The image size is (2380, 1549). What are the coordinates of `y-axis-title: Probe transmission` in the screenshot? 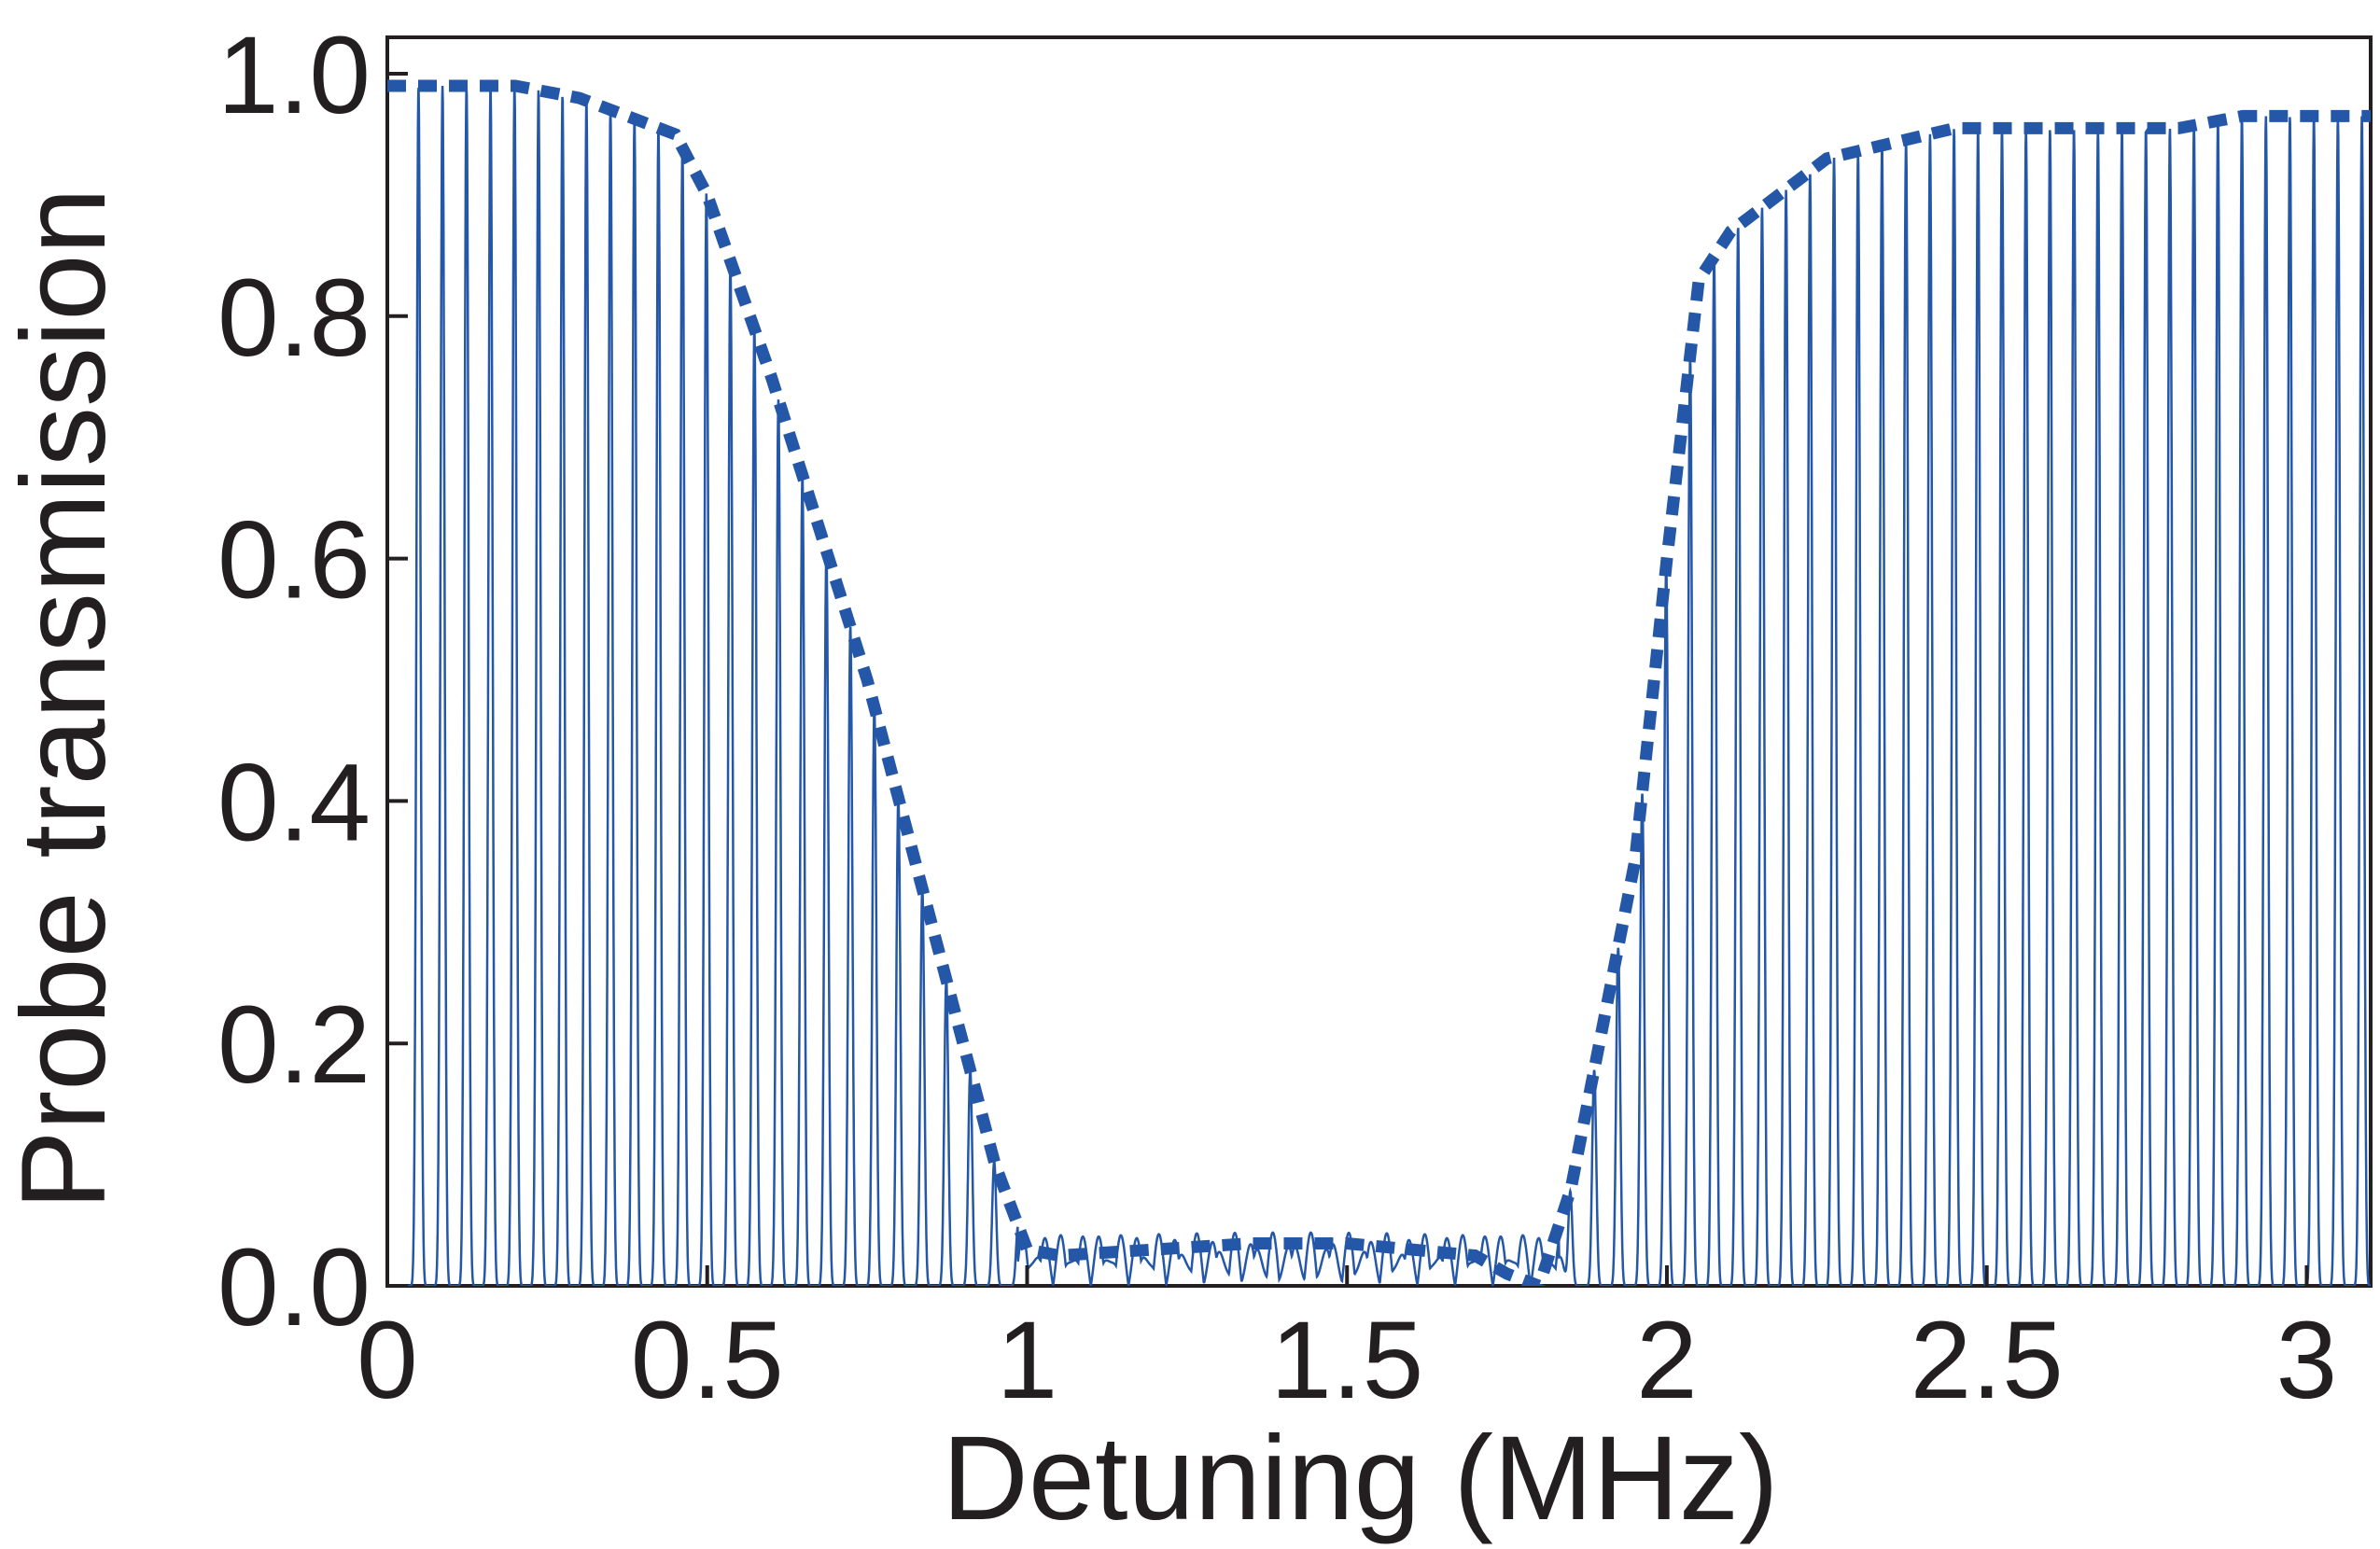 It's located at (65, 699).